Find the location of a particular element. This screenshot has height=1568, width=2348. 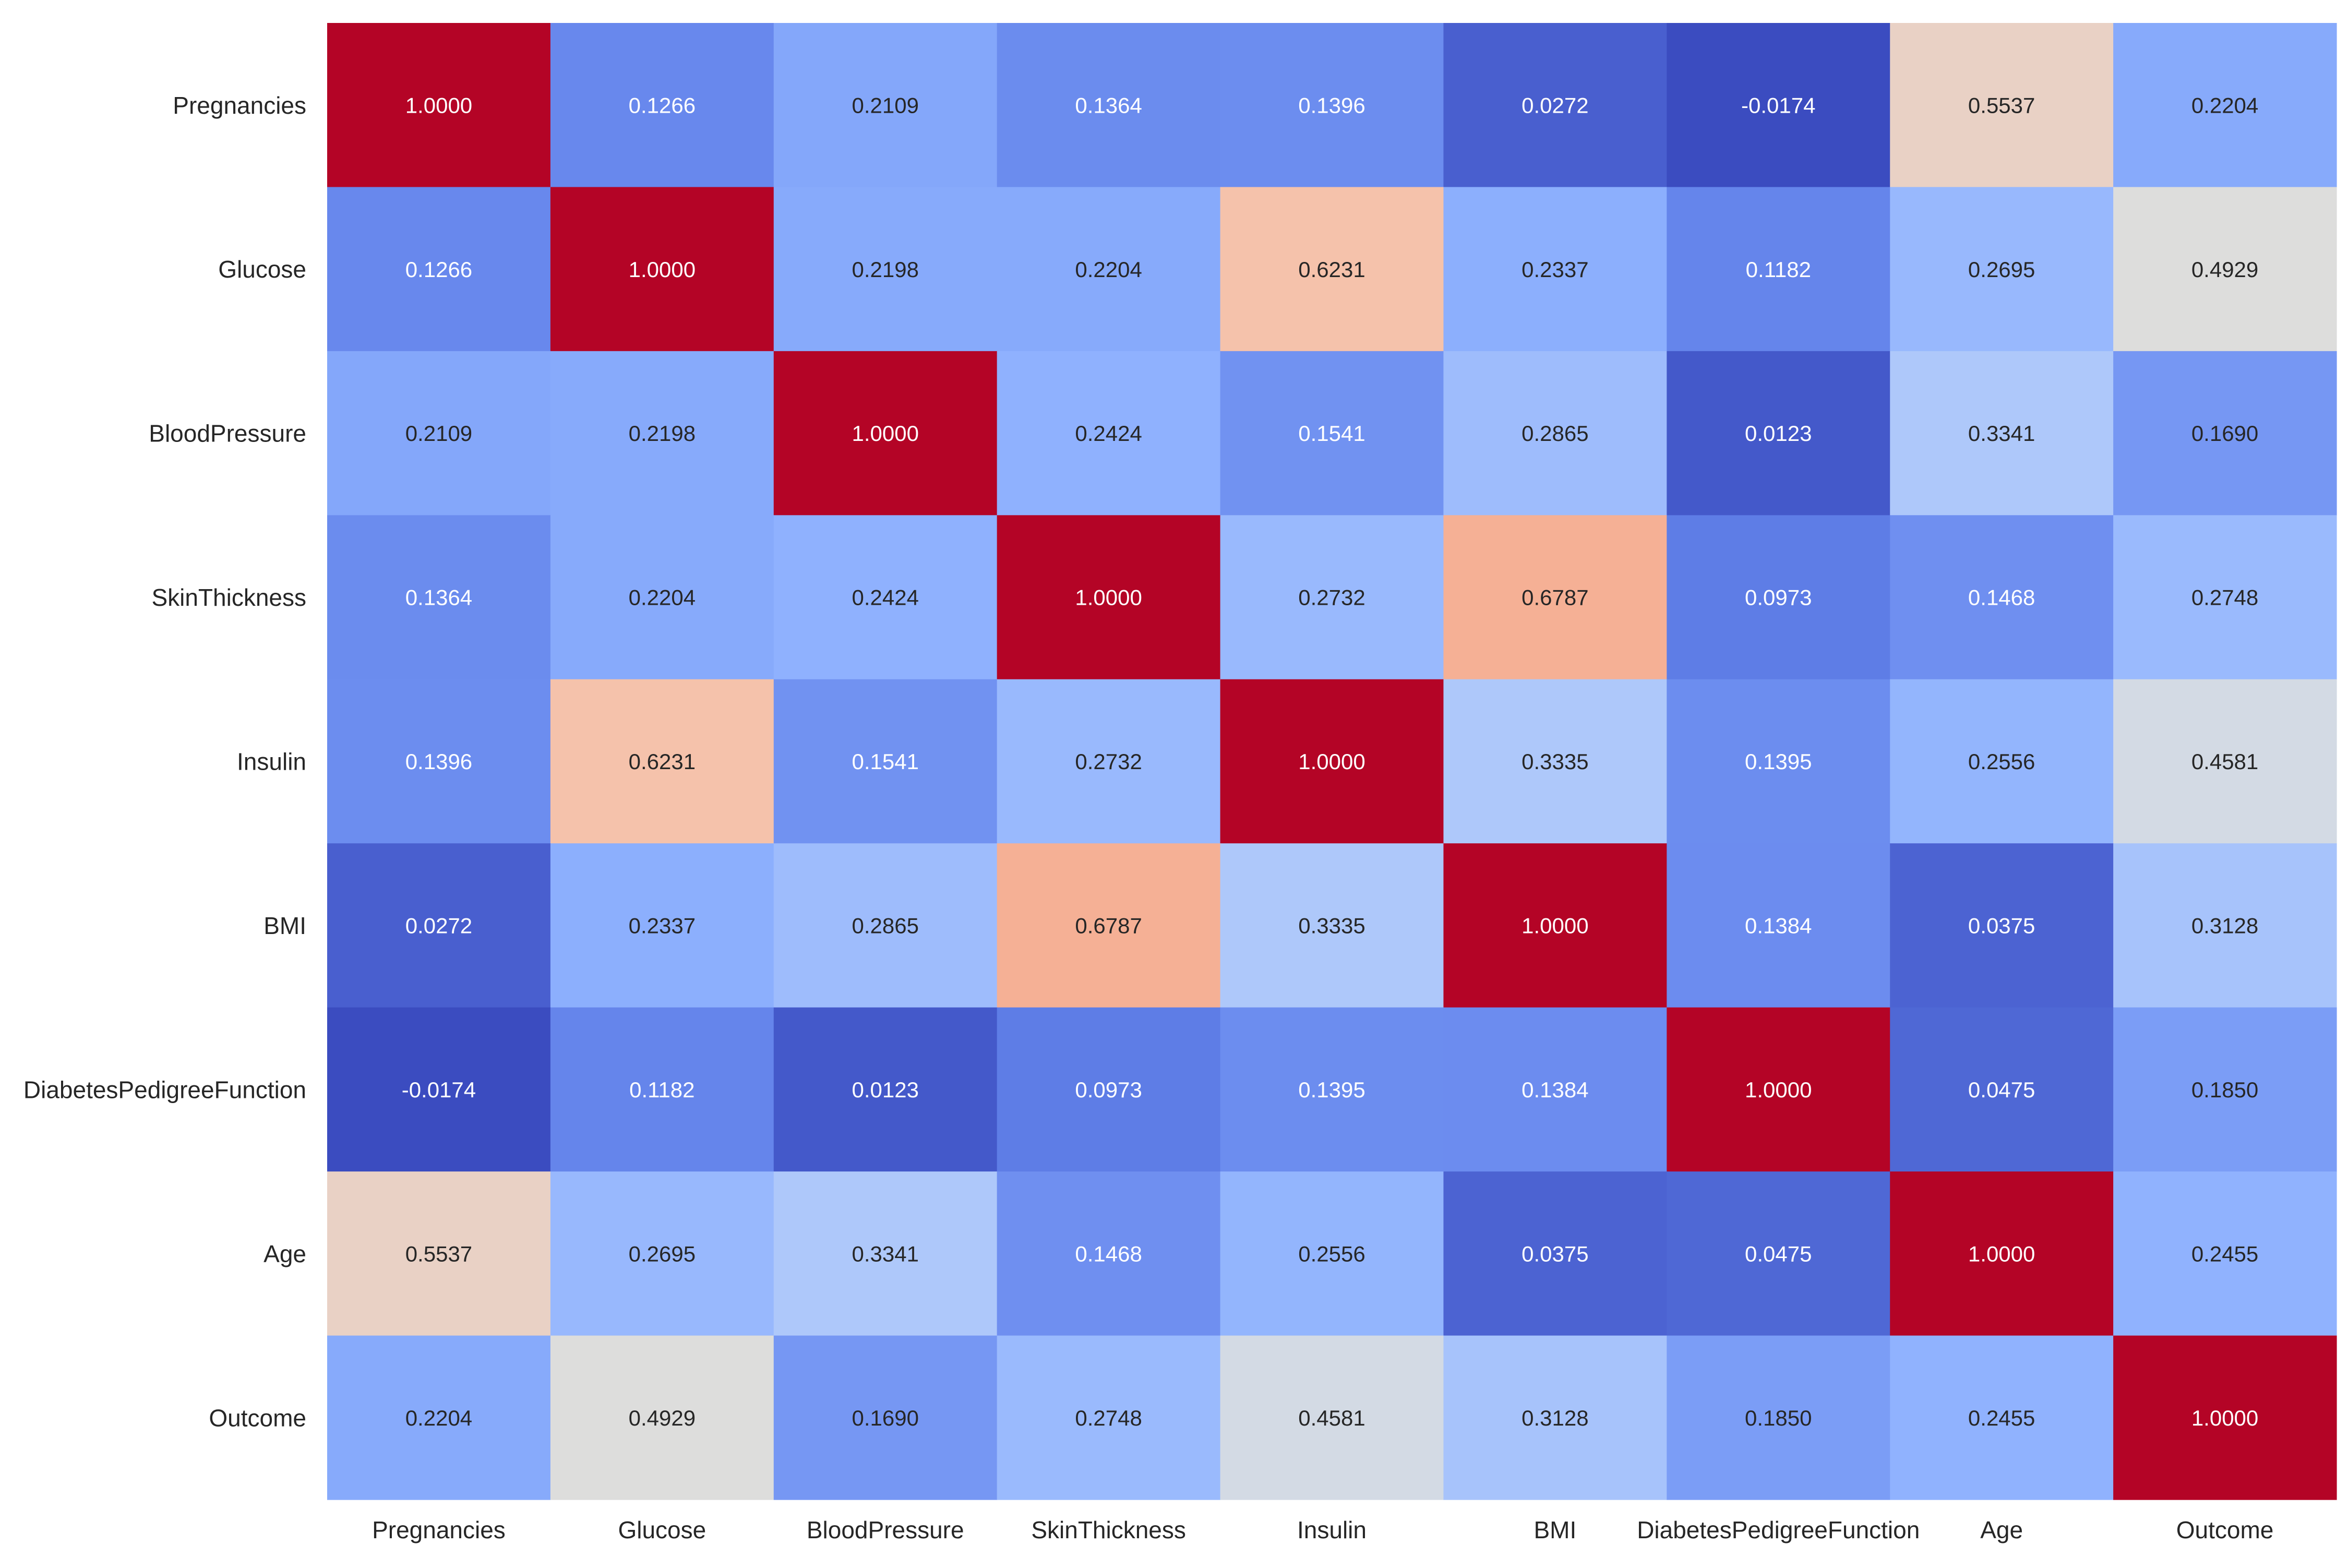

cell-value-label: 0.2424 is located at coordinates (885, 597).